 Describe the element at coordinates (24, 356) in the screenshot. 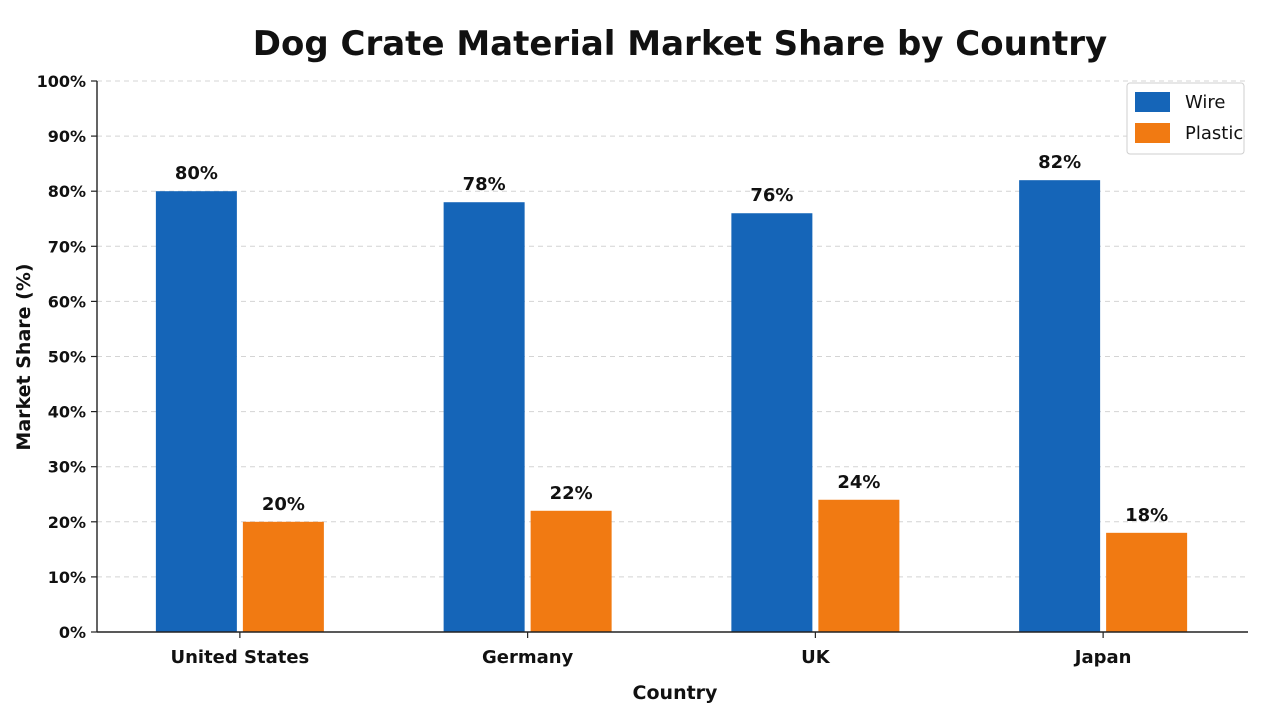

I see `y-axis-title: Market Share (%)` at that location.